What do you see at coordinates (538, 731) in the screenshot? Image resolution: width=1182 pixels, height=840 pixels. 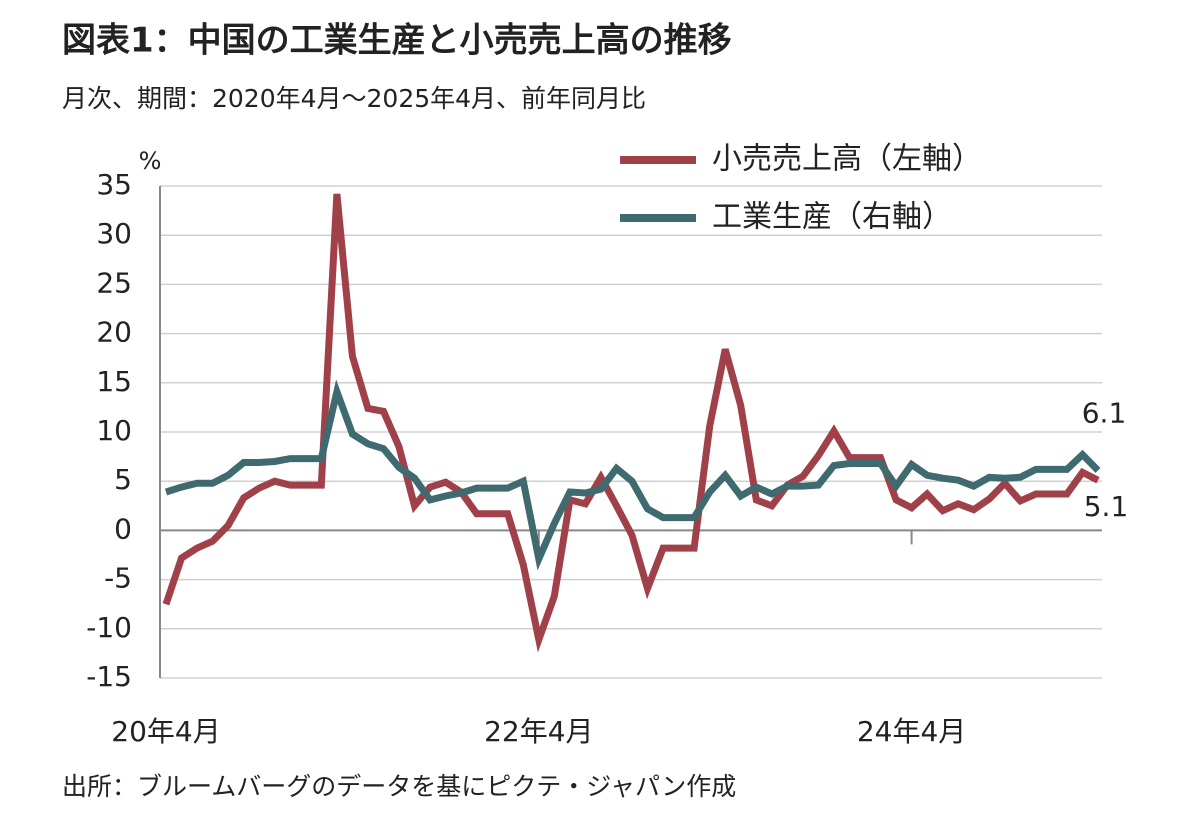 I see `x-tick-label: 22年4月` at bounding box center [538, 731].